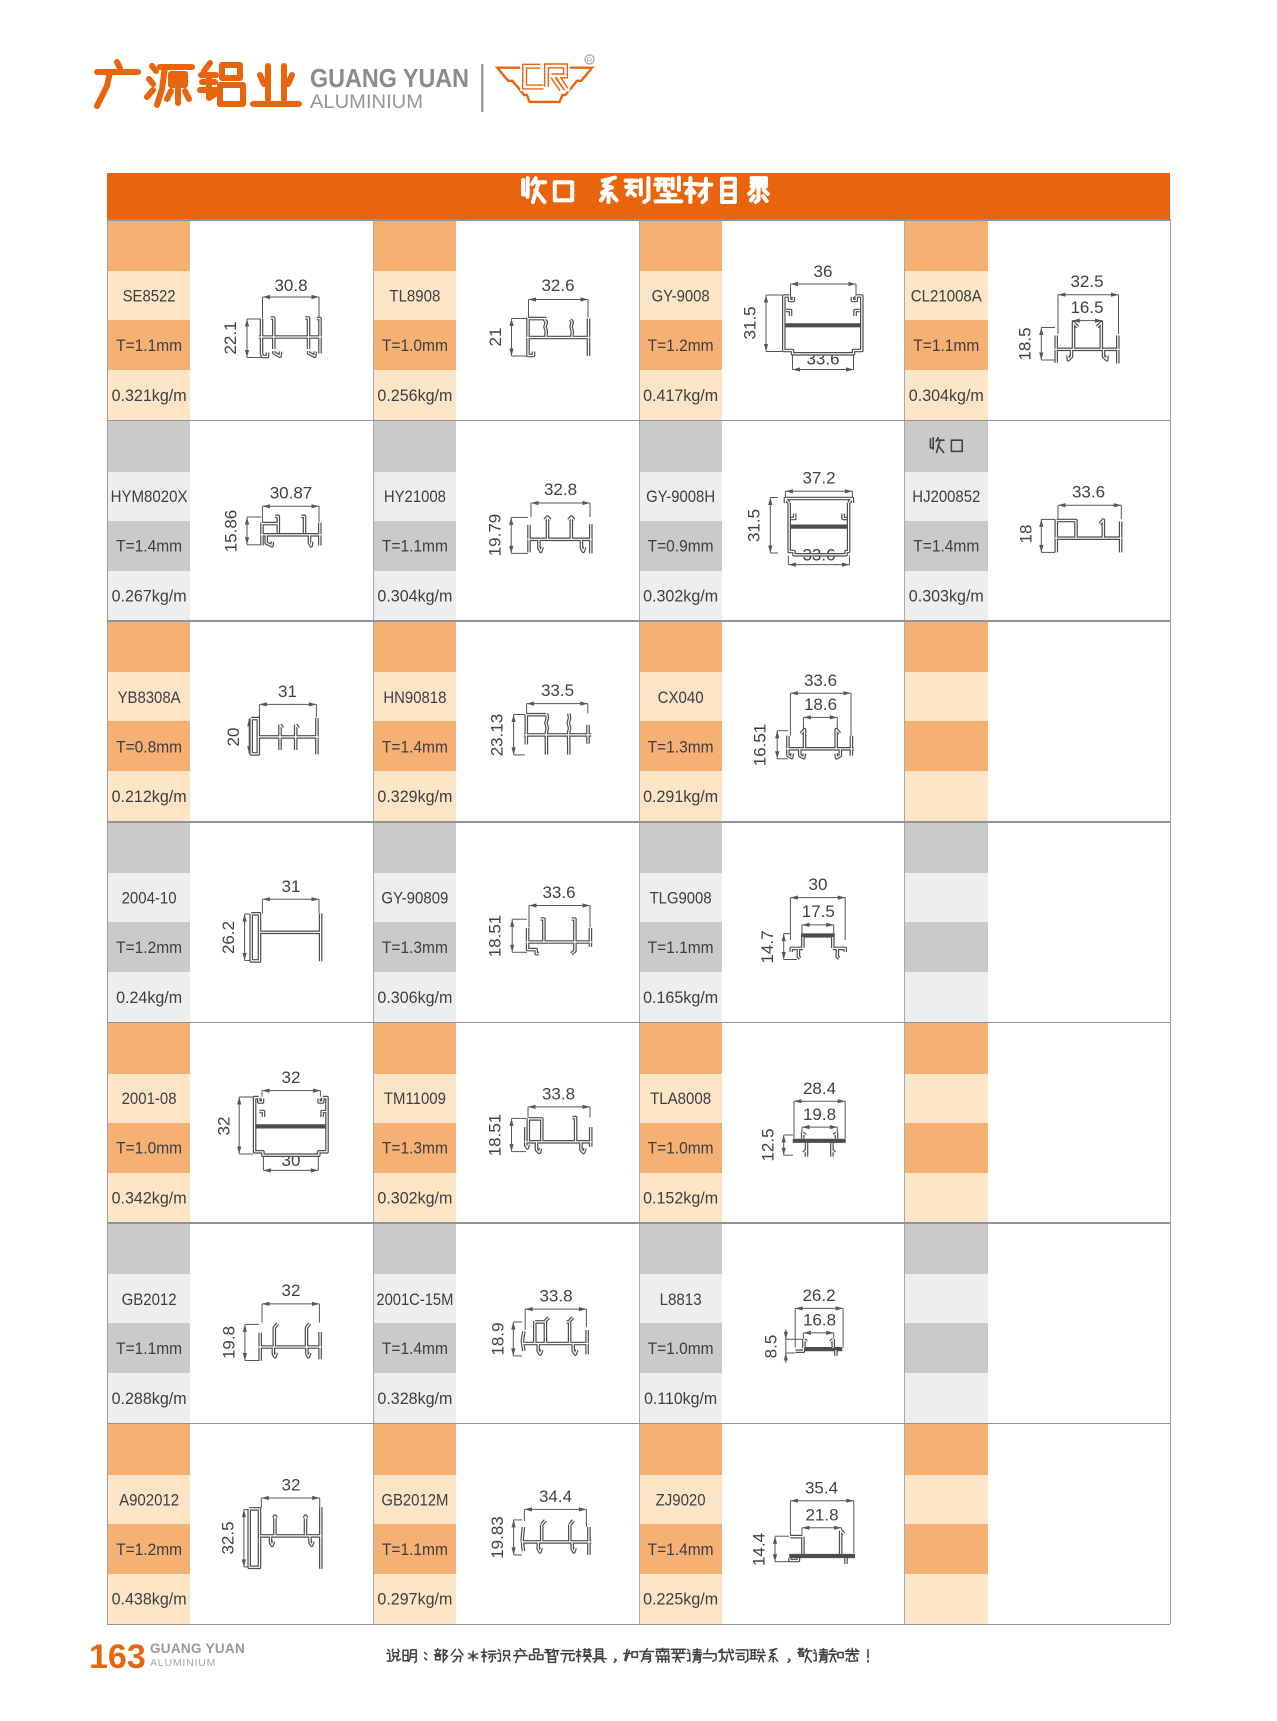 This screenshot has width=1277, height=1721. Describe the element at coordinates (768, 1144) in the screenshot. I see `svg-text: 12.5` at that location.